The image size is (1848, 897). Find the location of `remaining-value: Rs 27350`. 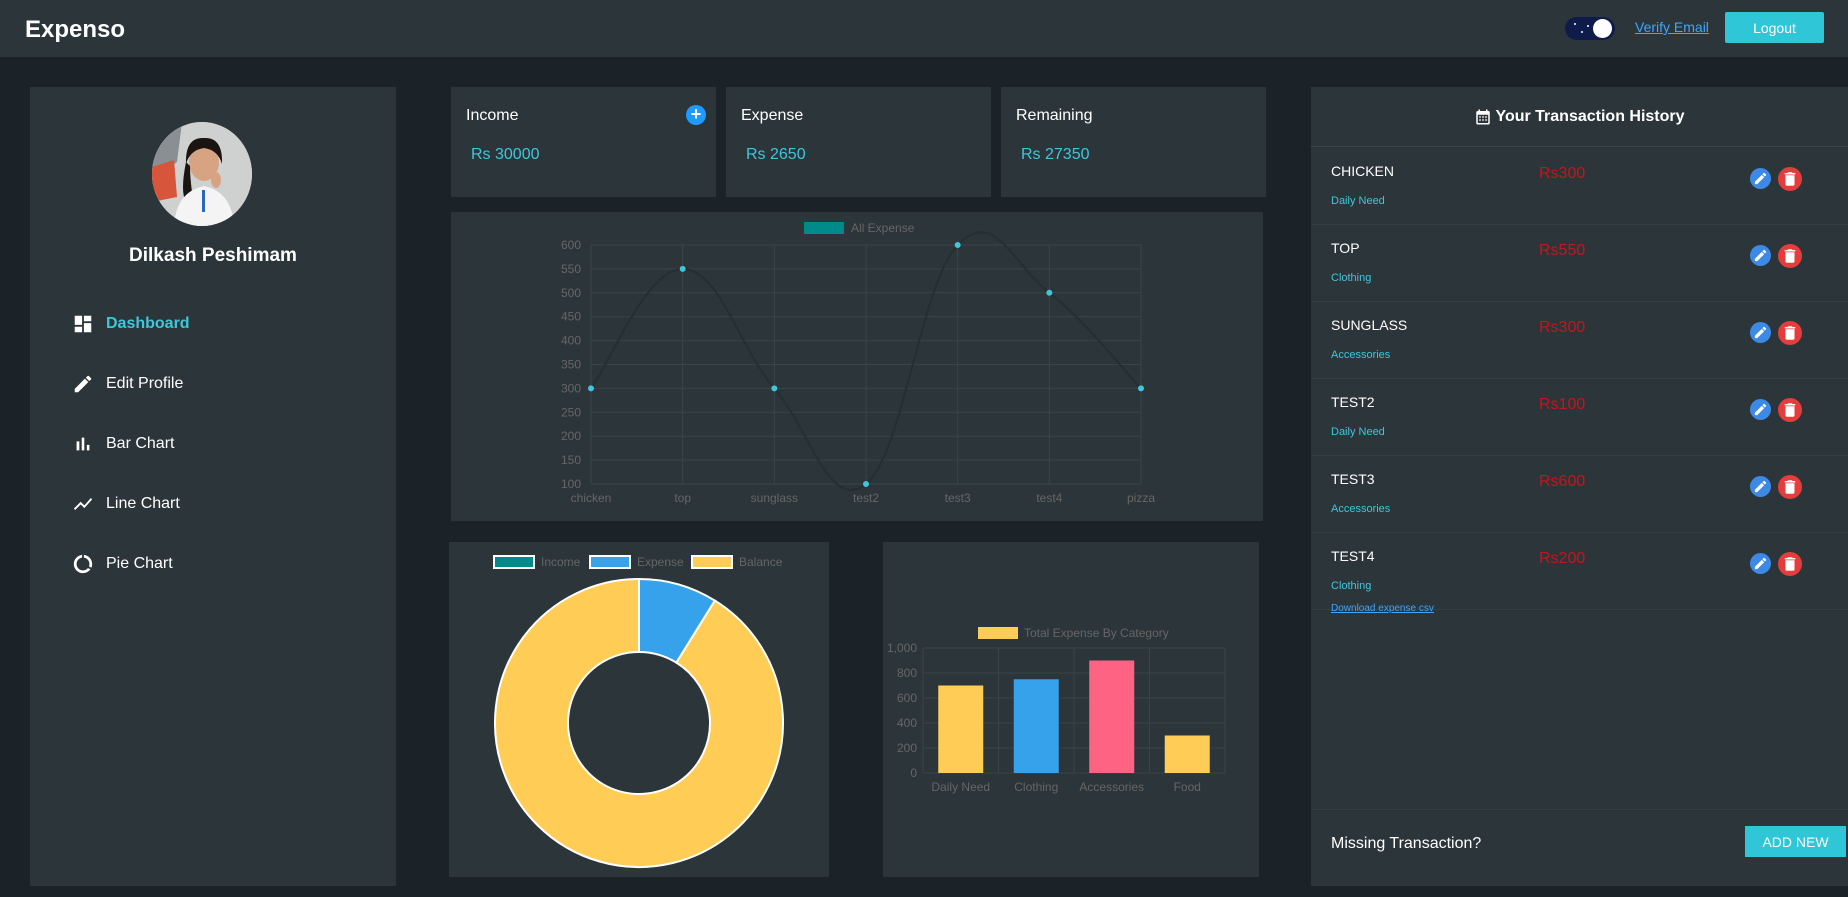

remaining-value: Rs 27350 is located at coordinates (1055, 154).